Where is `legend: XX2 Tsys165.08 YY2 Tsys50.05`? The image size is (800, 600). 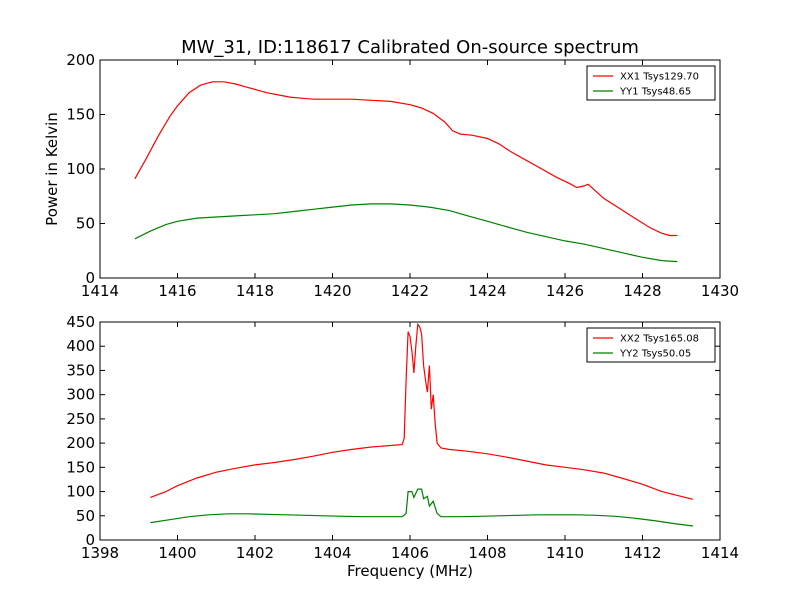 legend: XX2 Tsys165.08 YY2 Tsys50.05 is located at coordinates (651, 345).